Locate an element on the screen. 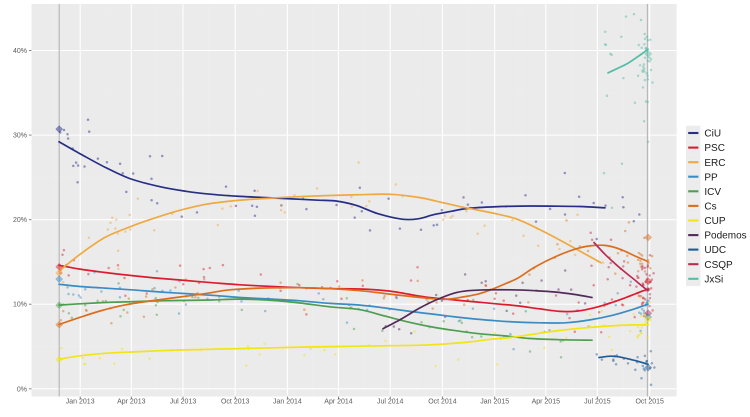 This screenshot has height=417, width=750. svg-text: Jul 2014 is located at coordinates (390, 402).